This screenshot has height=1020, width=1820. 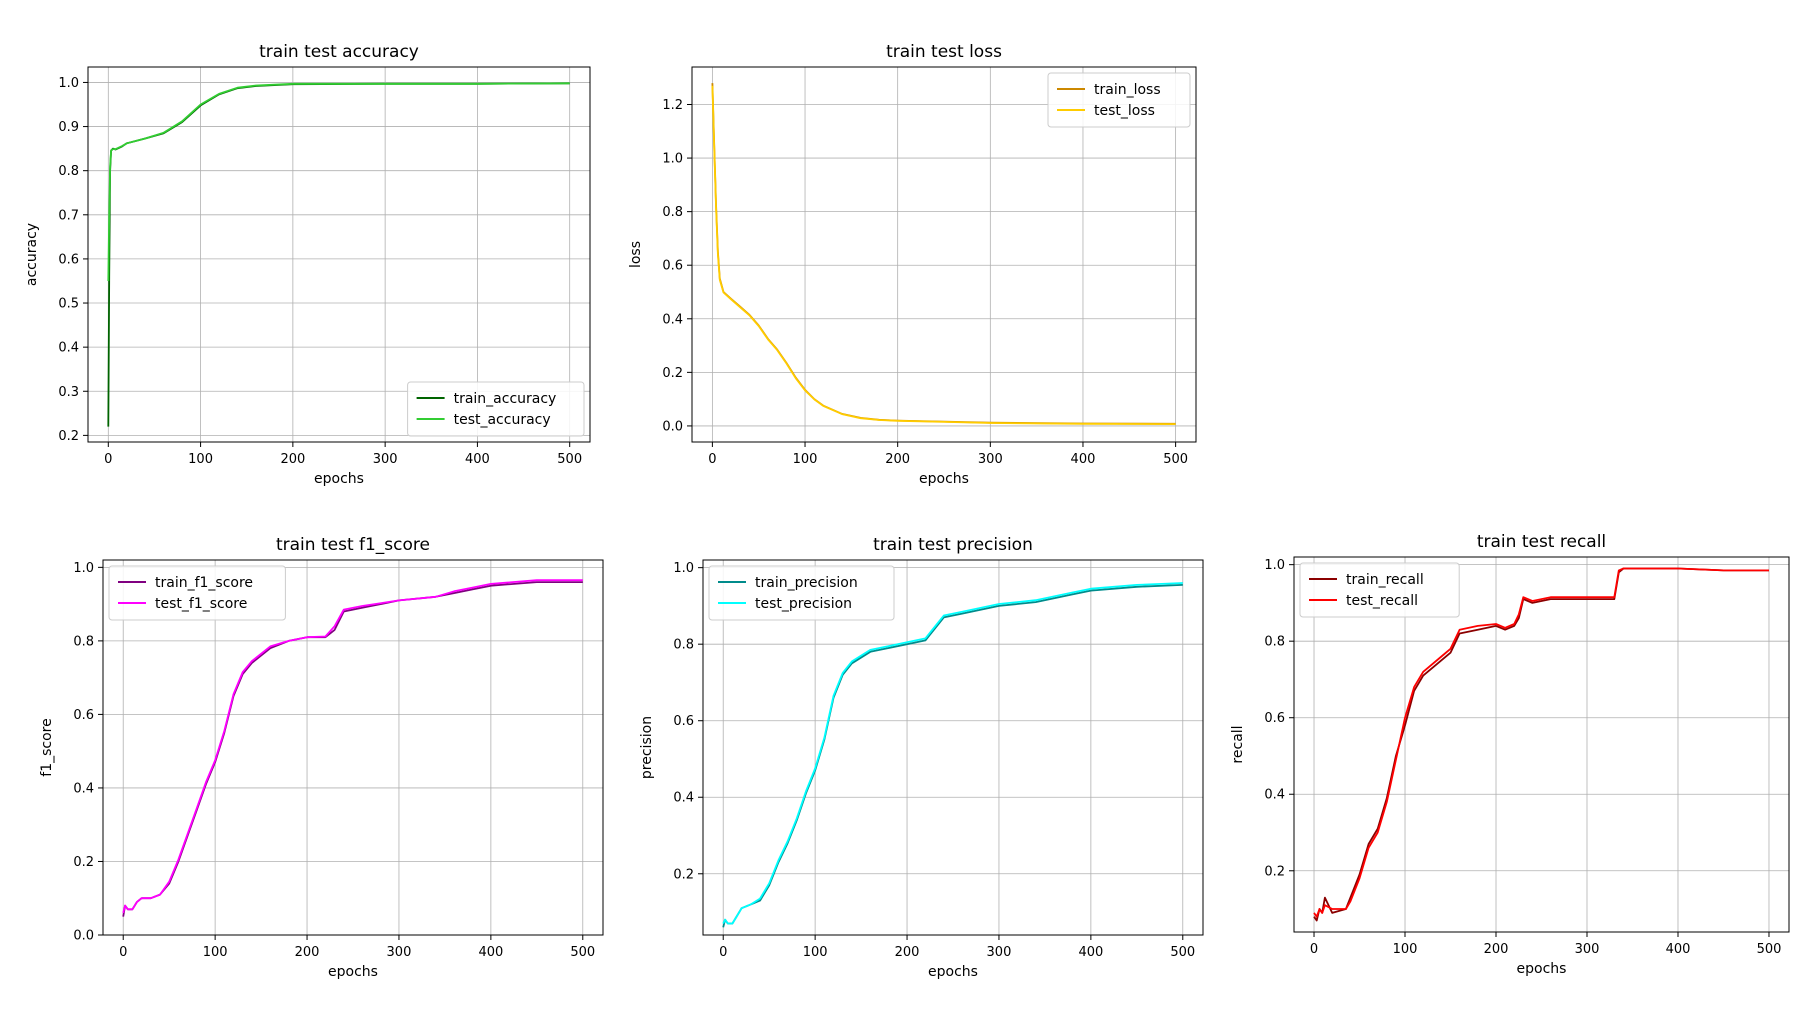 I want to click on legend-label: test_f1_score, so click(x=201, y=604).